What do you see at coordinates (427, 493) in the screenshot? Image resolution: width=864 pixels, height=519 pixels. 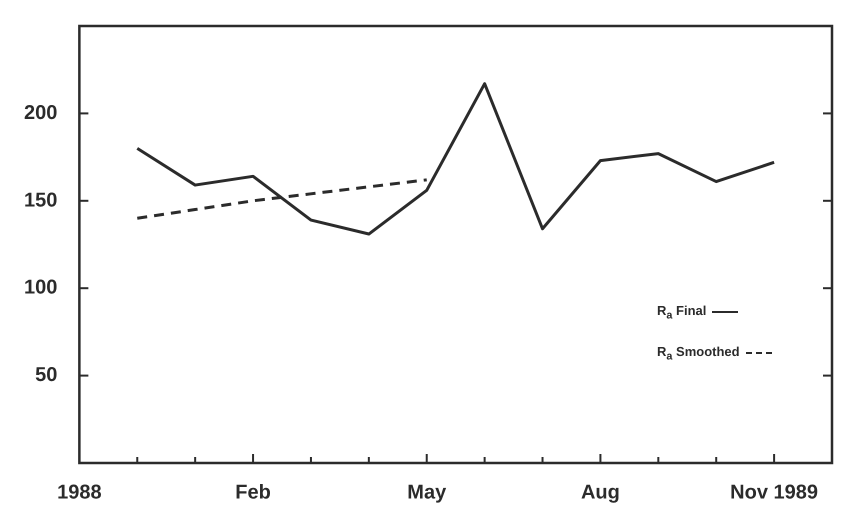 I see `x-tick-label: May` at bounding box center [427, 493].